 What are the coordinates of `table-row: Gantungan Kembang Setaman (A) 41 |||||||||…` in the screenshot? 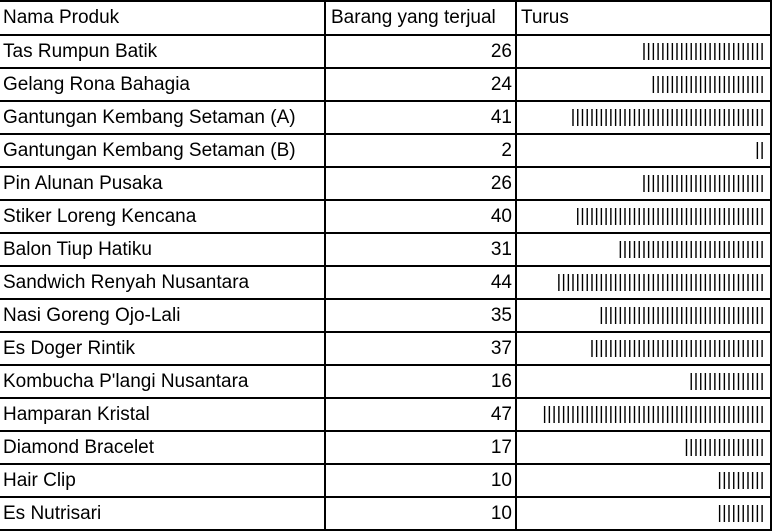 It's located at (385, 117).